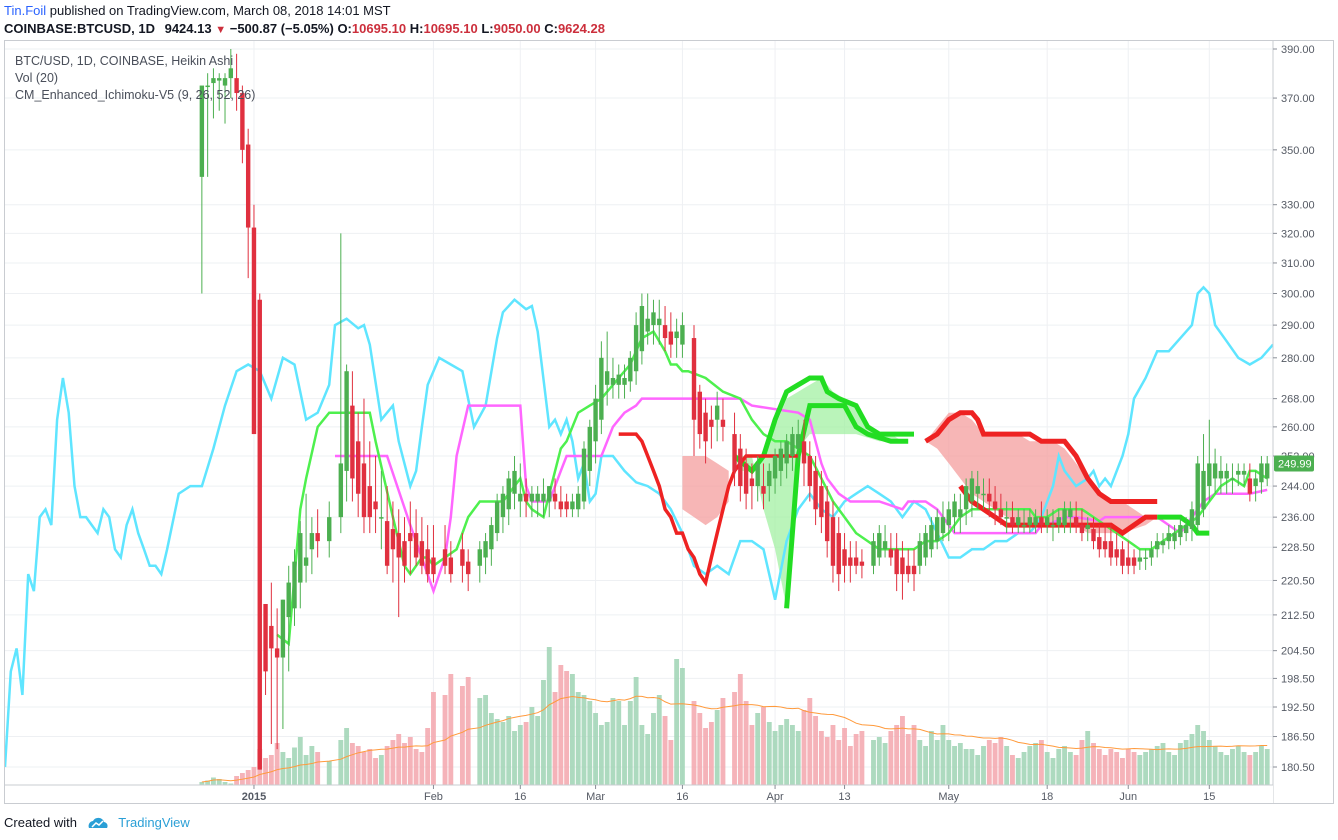 This screenshot has height=840, width=1338. Describe the element at coordinates (639, 794) in the screenshot. I see `time-axis-bg` at that location.